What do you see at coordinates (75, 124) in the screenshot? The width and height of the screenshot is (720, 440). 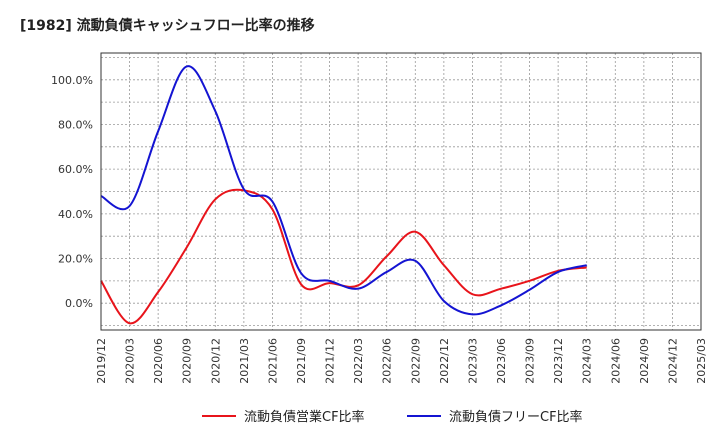 I see `y-tick-label: 80.0%` at bounding box center [75, 124].